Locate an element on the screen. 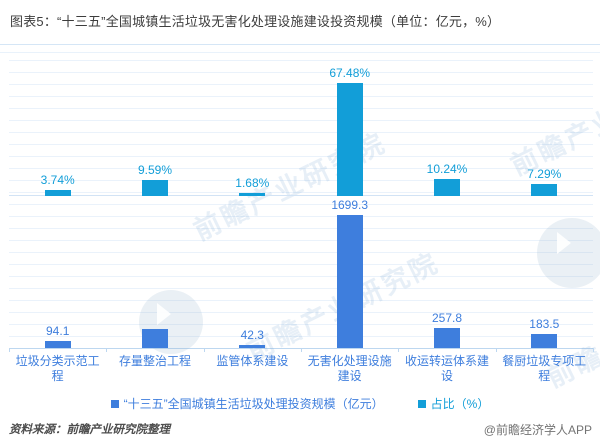 Image resolution: width=600 pixels, height=443 pixels. bar-percent-label: 7.29% is located at coordinates (544, 173).